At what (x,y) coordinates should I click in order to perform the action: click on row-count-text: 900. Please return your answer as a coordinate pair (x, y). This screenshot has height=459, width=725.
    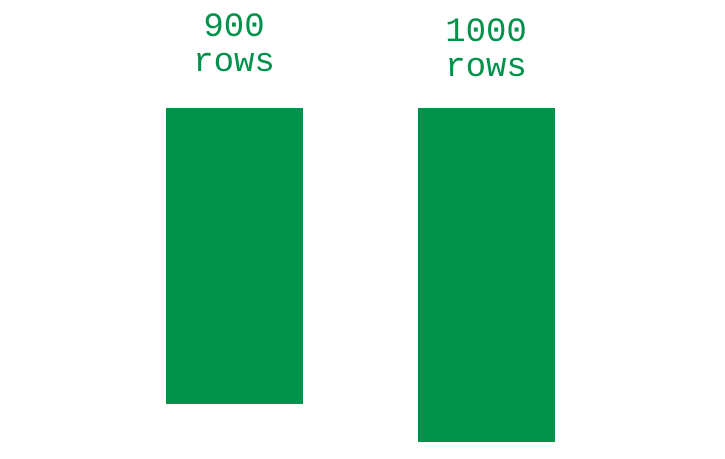
    Looking at the image, I should click on (234, 28).